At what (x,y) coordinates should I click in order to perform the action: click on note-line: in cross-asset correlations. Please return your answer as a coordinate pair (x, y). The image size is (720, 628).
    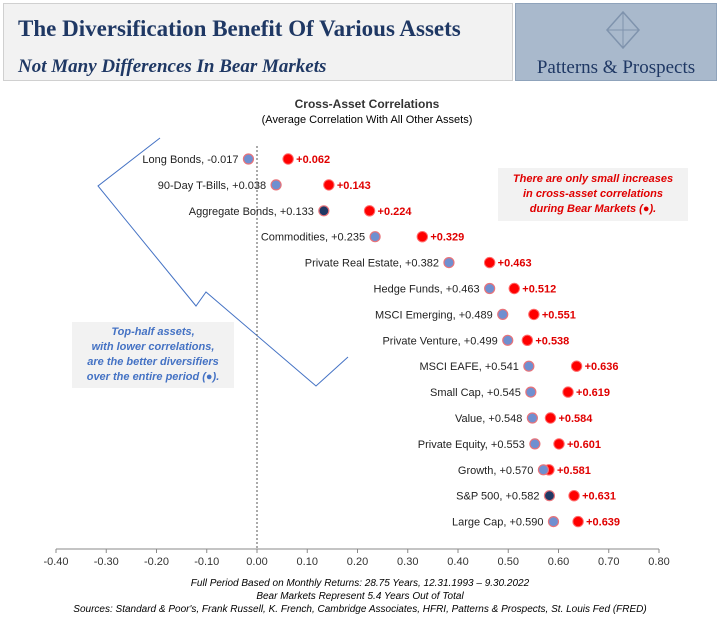
    Looking at the image, I should click on (592, 194).